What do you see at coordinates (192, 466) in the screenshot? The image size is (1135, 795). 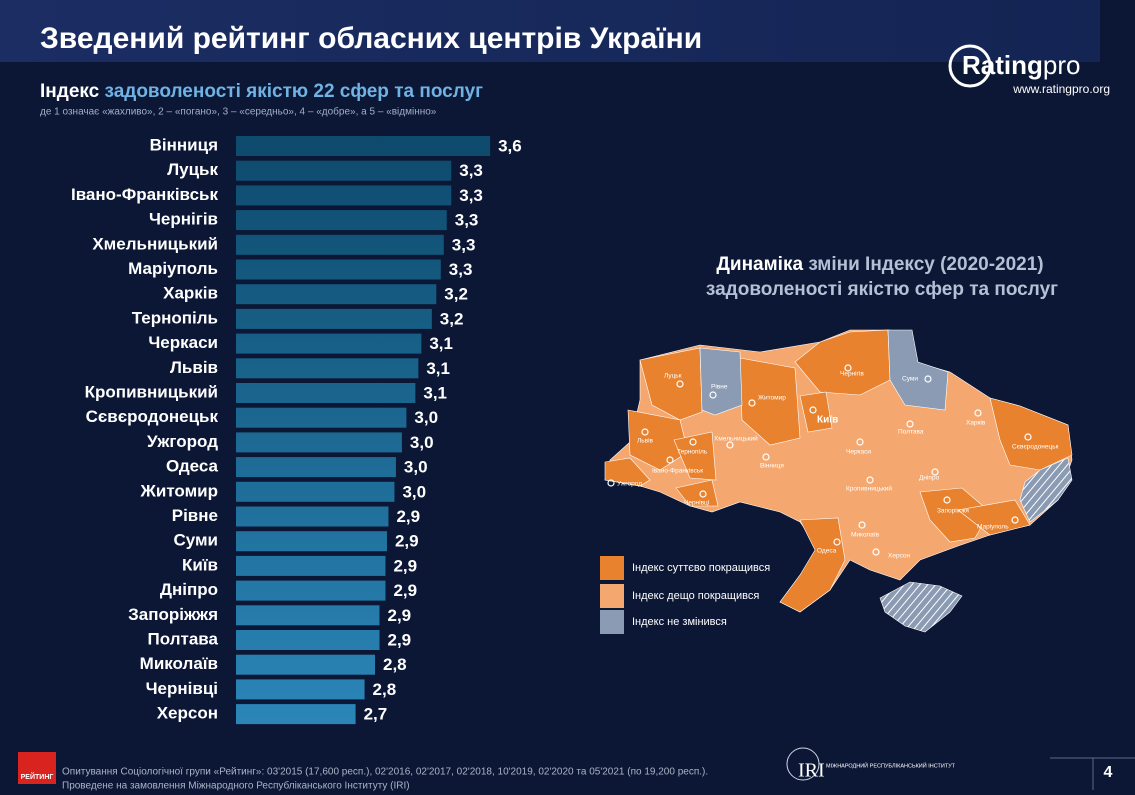 I see `category-label: Одеса` at bounding box center [192, 466].